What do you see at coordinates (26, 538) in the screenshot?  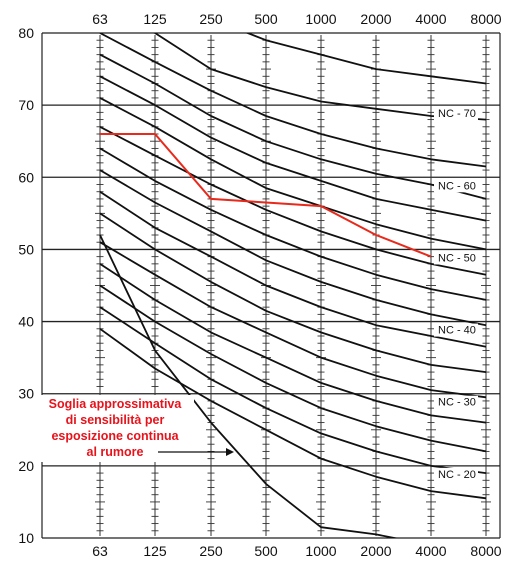 I see `y-tick-10: 10` at bounding box center [26, 538].